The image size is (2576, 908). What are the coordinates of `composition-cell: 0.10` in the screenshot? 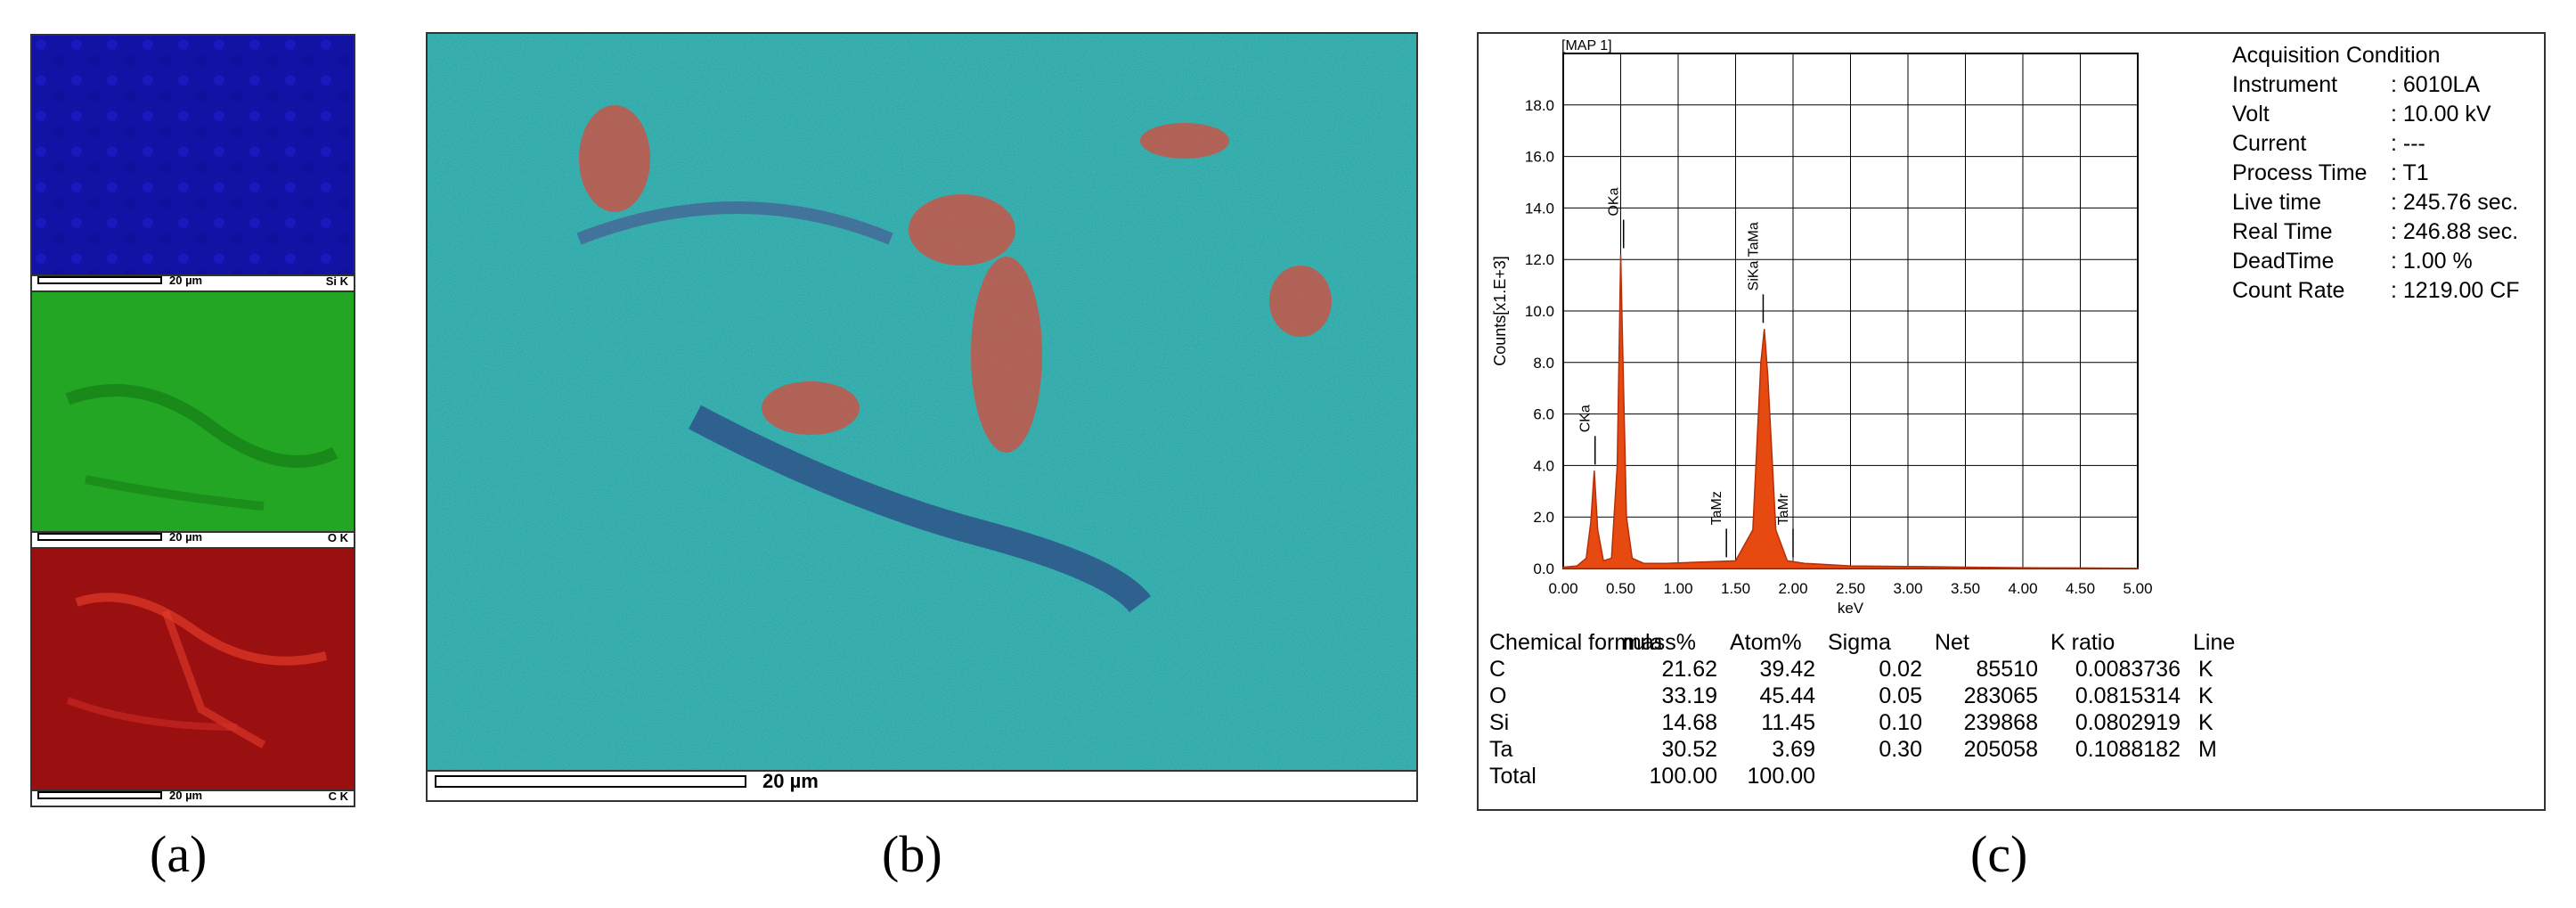 It's located at (1901, 722).